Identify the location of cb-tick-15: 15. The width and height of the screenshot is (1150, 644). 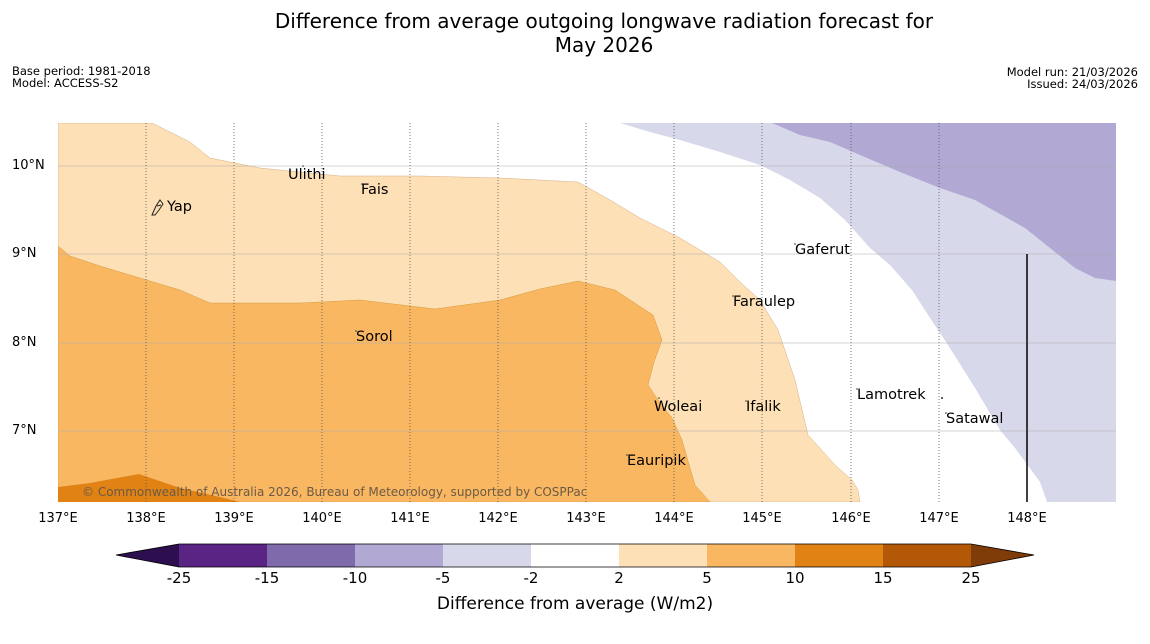
(883, 578).